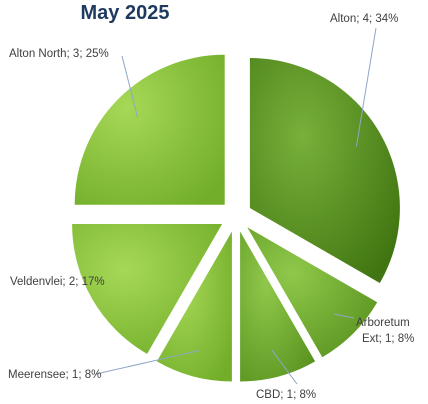 Image resolution: width=428 pixels, height=404 pixels. Describe the element at coordinates (194, 306) in the screenshot. I see `slice-meerensee` at that location.